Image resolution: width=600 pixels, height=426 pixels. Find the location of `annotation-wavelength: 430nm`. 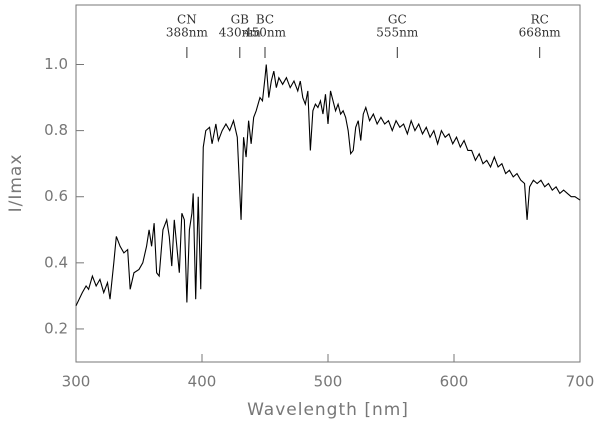

annotation-wavelength: 430nm is located at coordinates (240, 33).